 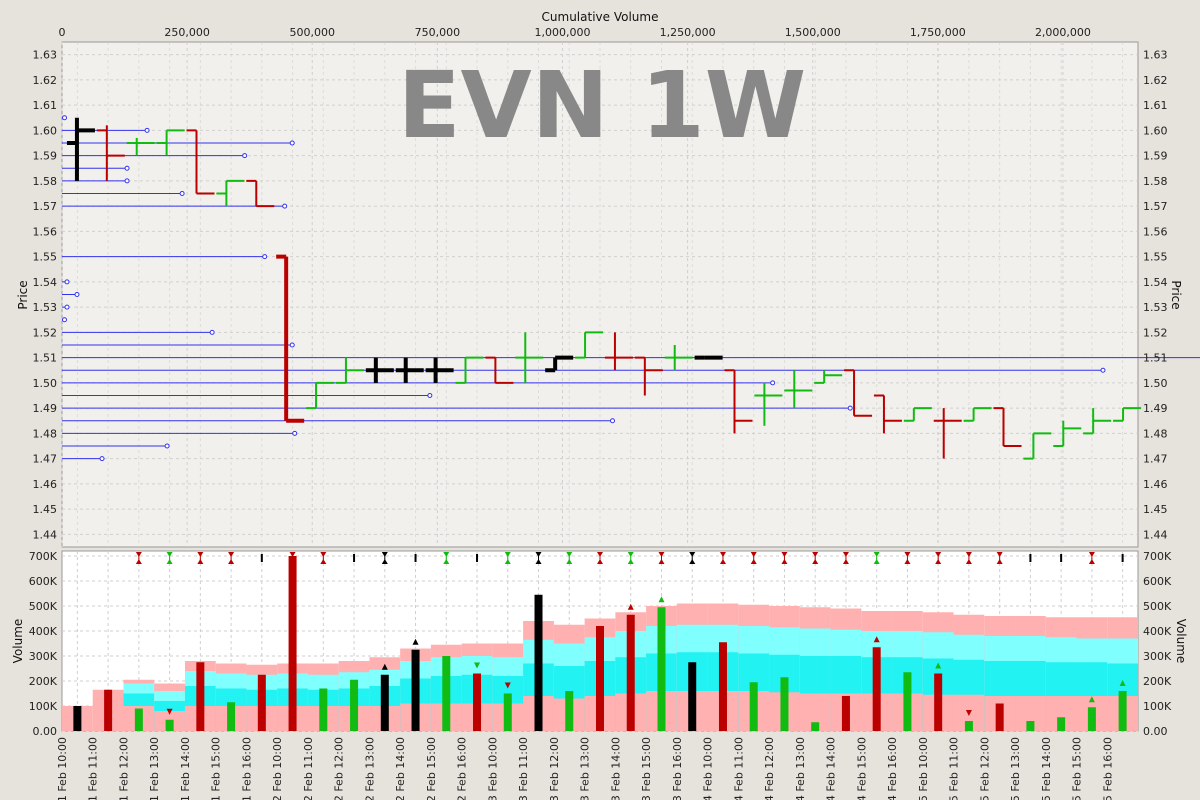 What do you see at coordinates (938, 32) in the screenshot?
I see `cumvol-tick: 1,750,000` at bounding box center [938, 32].